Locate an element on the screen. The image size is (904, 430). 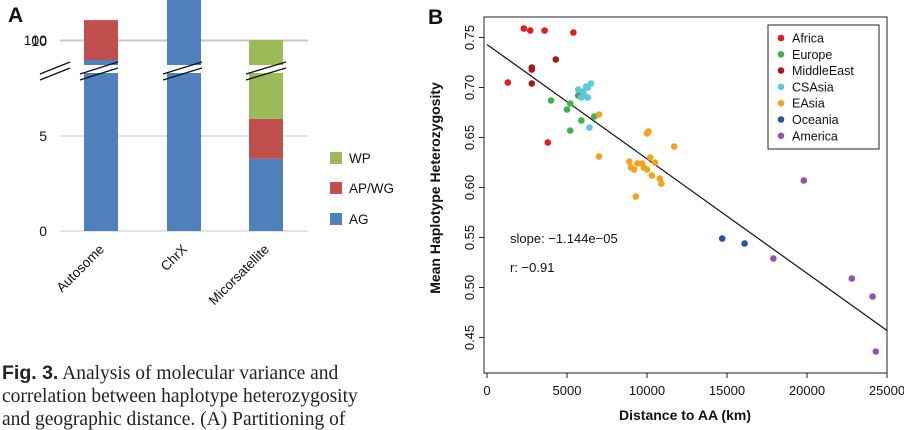
caption-fig-label: Fig. 3. is located at coordinates (30, 373).